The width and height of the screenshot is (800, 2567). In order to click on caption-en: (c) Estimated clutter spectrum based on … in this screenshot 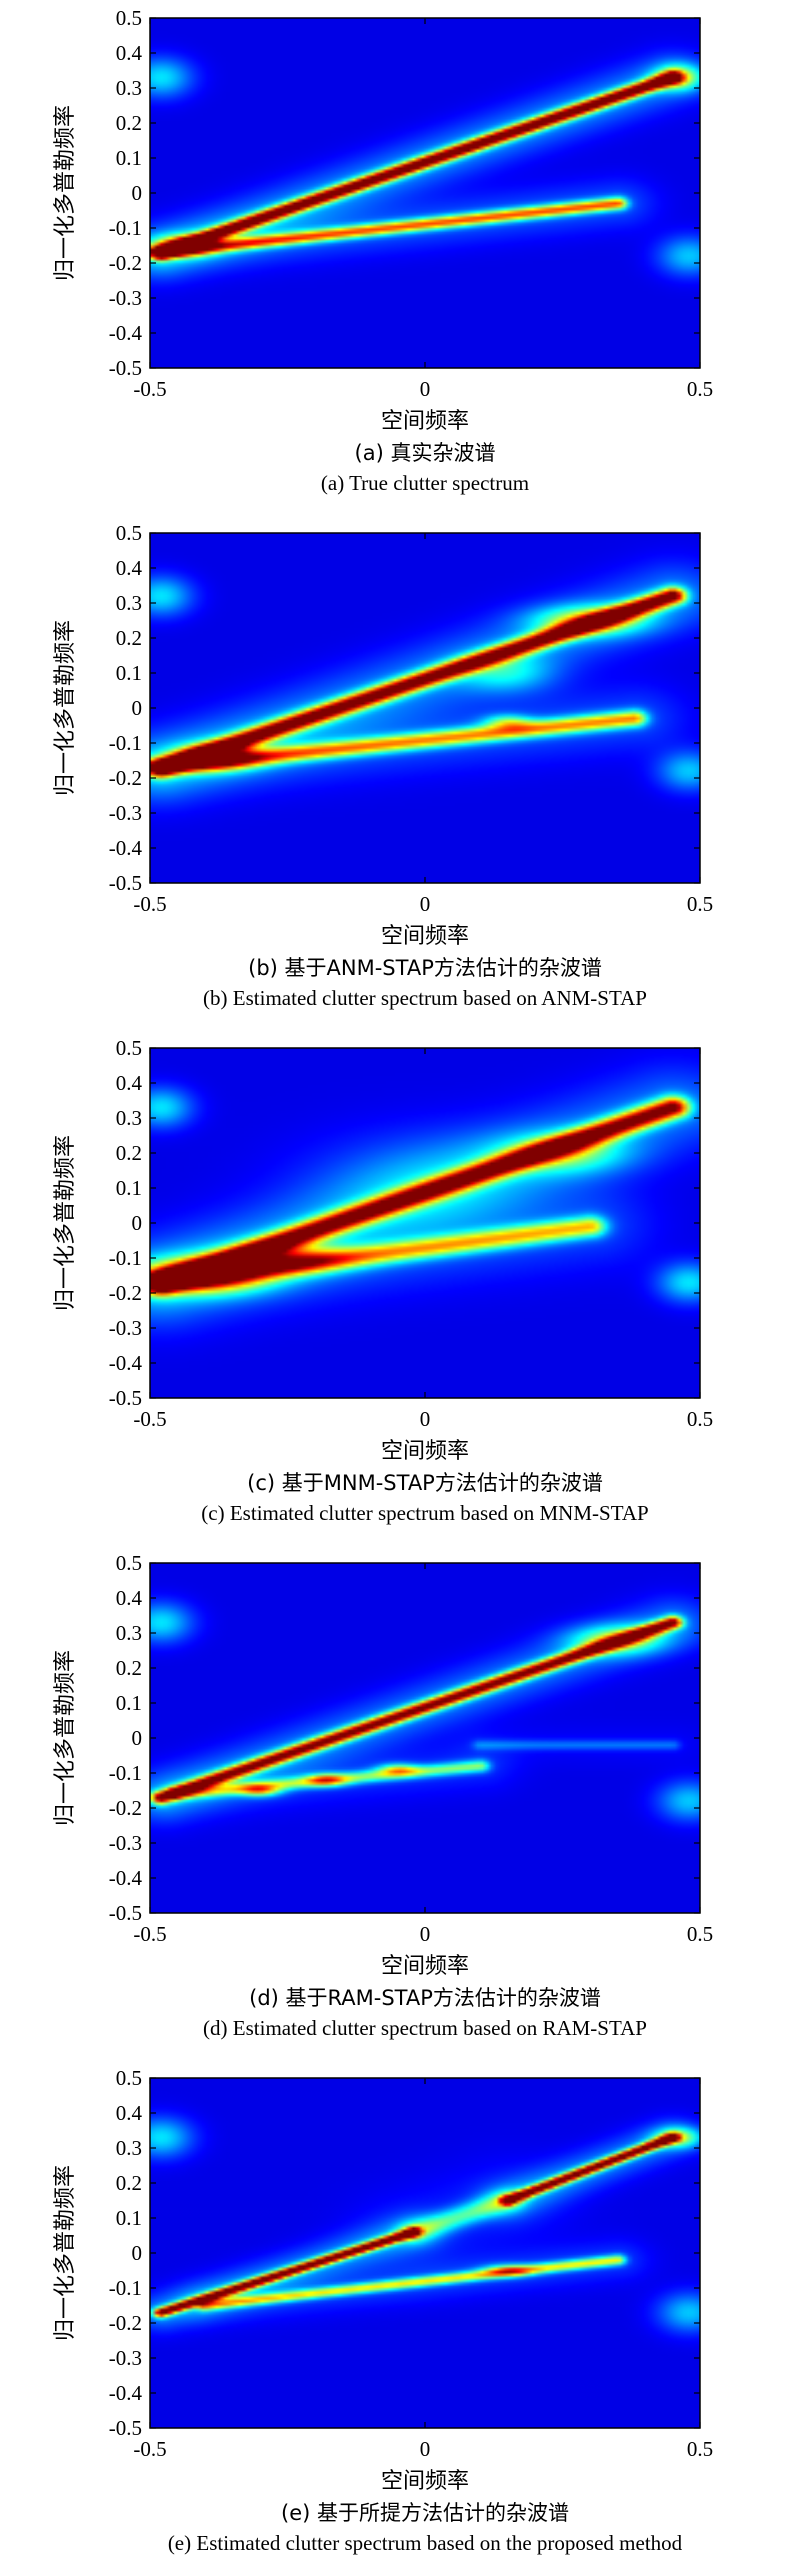, I will do `click(424, 1513)`.